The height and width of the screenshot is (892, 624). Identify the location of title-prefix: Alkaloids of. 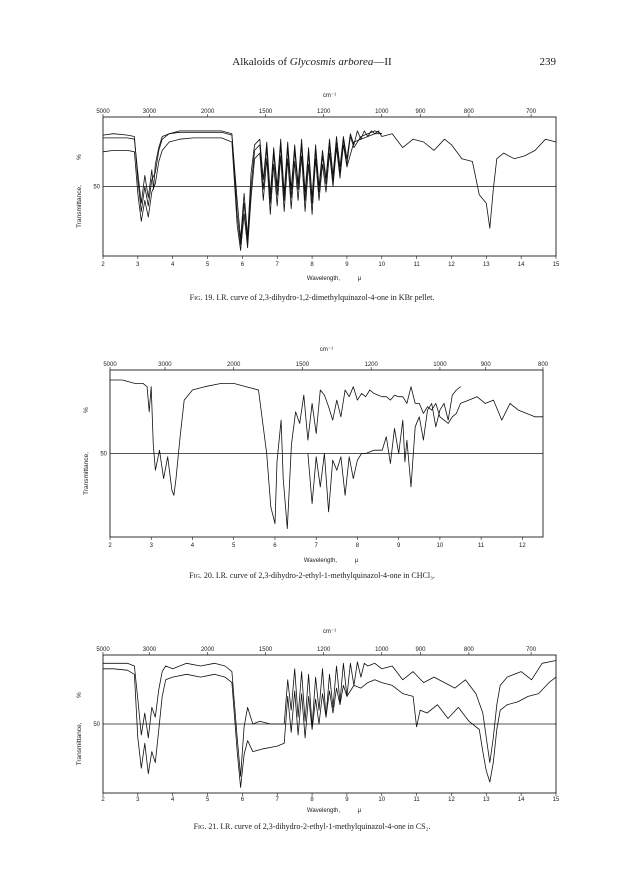
(261, 62).